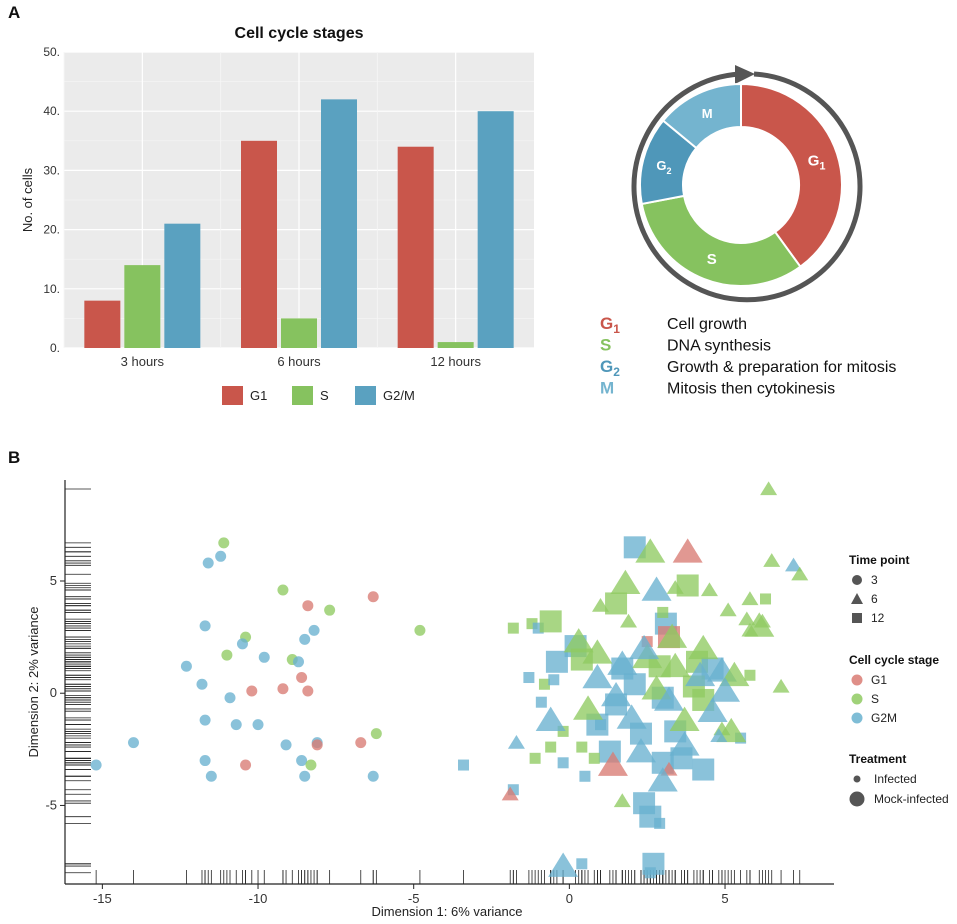  What do you see at coordinates (258, 395) in the screenshot?
I see `bar-legend-label: G1` at bounding box center [258, 395].